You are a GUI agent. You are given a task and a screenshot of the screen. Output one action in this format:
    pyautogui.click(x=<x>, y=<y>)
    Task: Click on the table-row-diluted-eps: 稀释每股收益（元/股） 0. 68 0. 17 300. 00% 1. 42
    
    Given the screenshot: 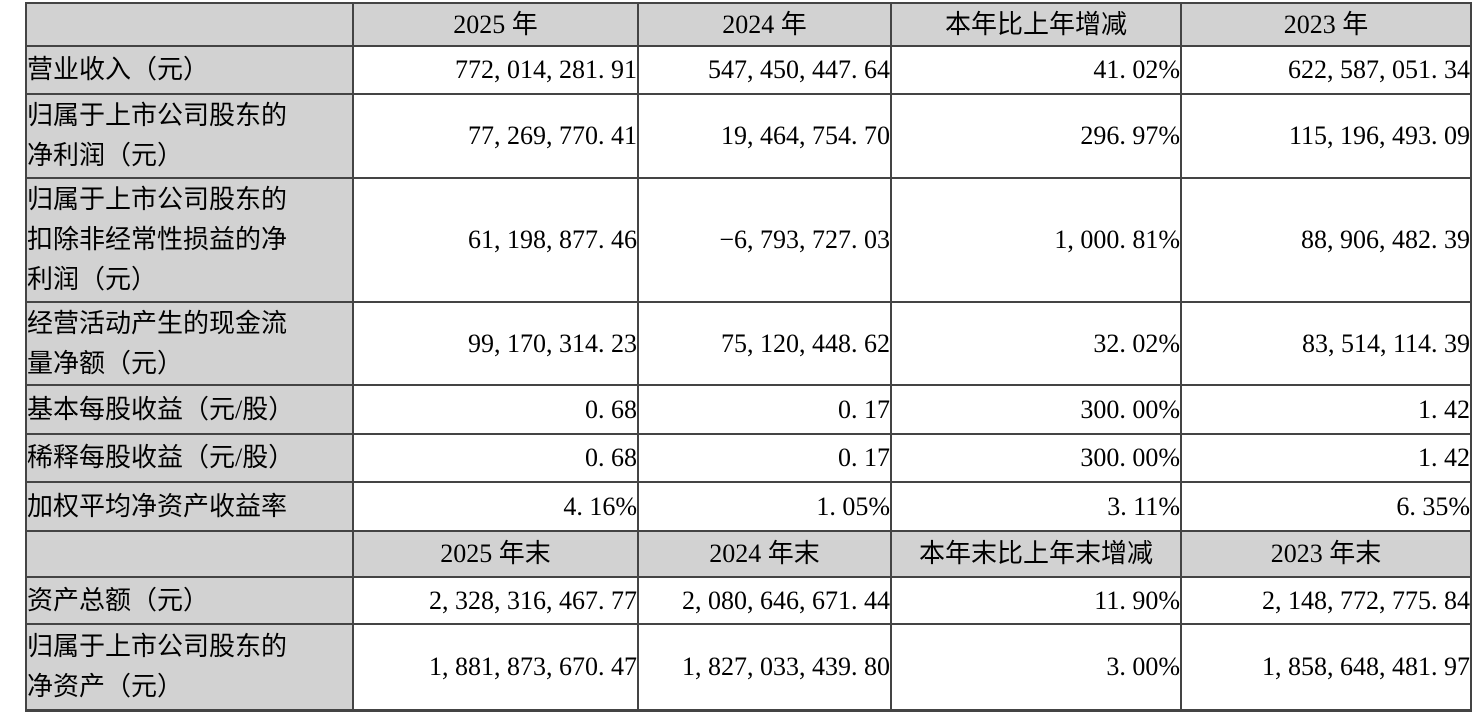 What is the action you would take?
    pyautogui.click(x=748, y=458)
    